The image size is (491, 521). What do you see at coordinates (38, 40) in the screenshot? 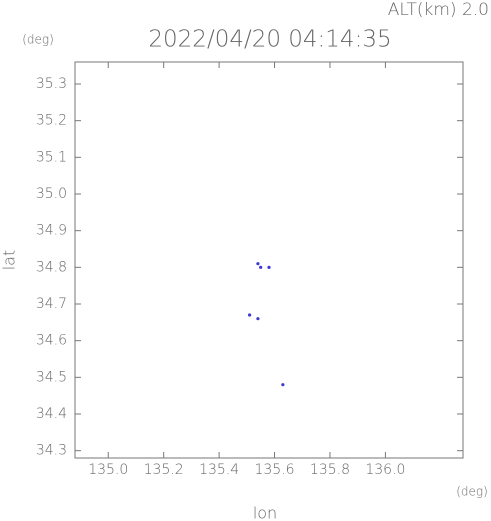
I see `y-unit: (deg)` at bounding box center [38, 40].